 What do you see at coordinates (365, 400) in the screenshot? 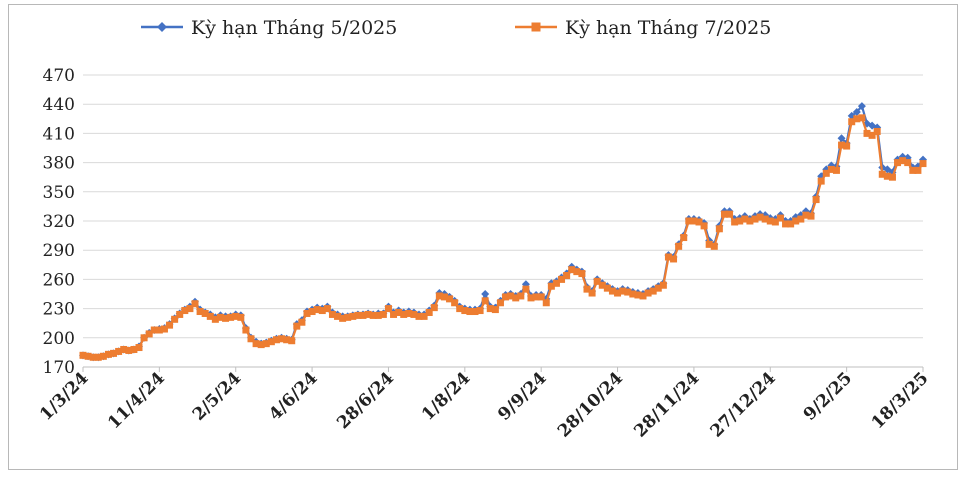
I see `x-tick-label: 28/6/24` at bounding box center [365, 400].